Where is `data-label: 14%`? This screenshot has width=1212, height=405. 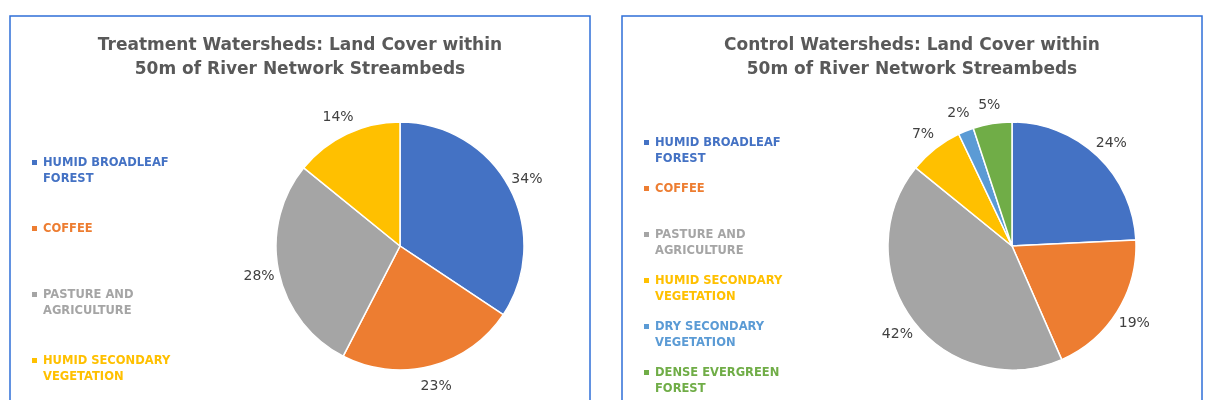
data-label: 14% is located at coordinates (338, 115).